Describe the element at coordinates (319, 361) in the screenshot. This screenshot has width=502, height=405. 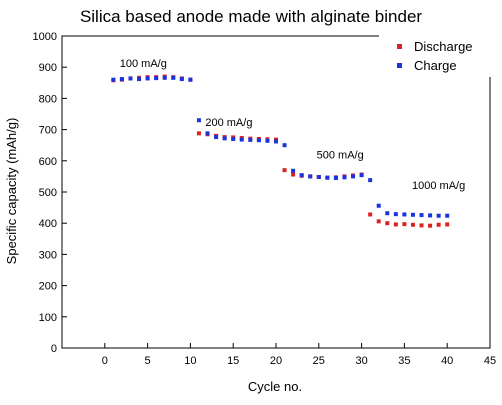
I see `x-tick-label: 25` at that location.